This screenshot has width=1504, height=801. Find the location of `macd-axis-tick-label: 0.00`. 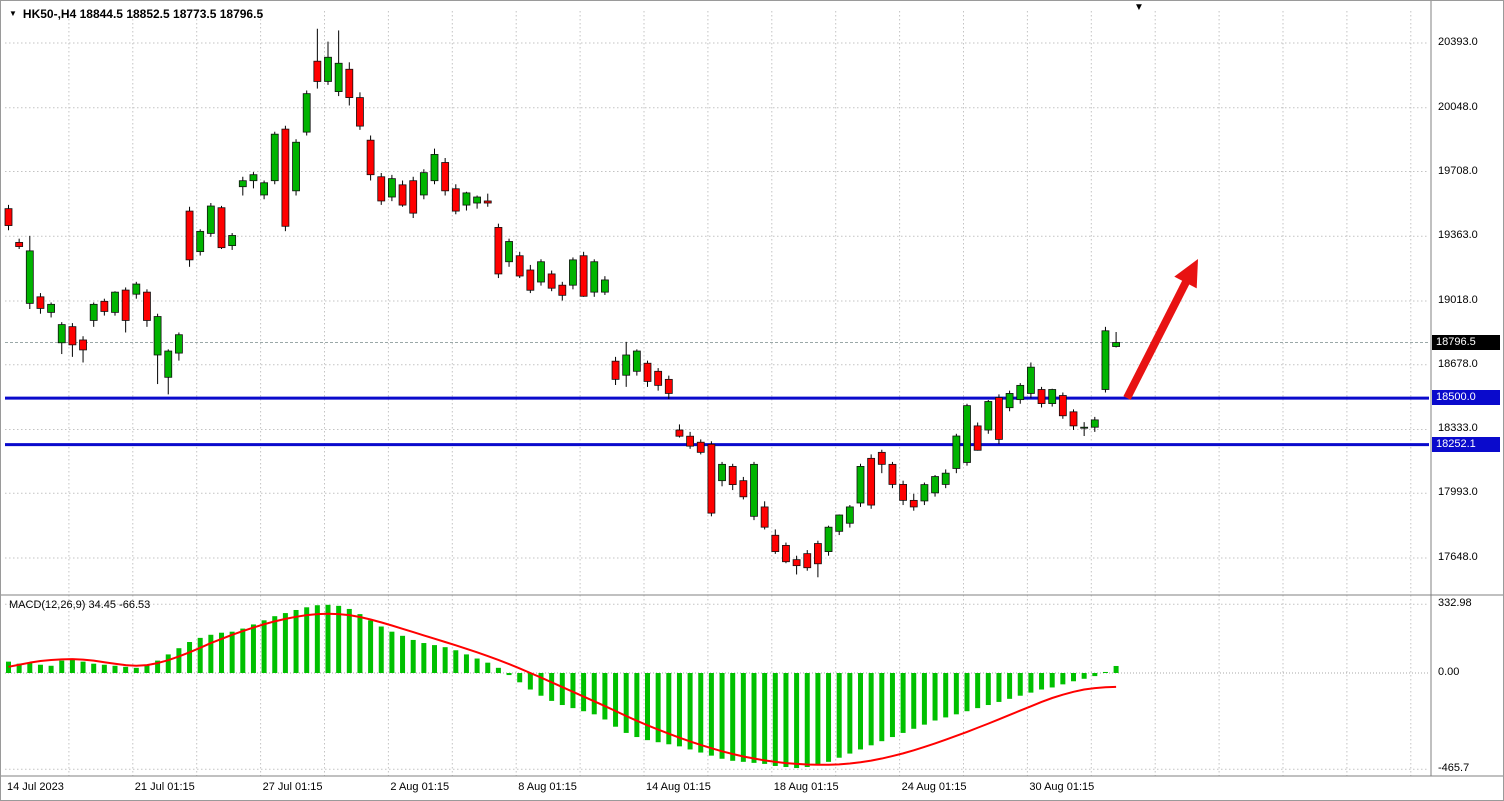

macd-axis-tick-label: 0.00 is located at coordinates (1449, 672).